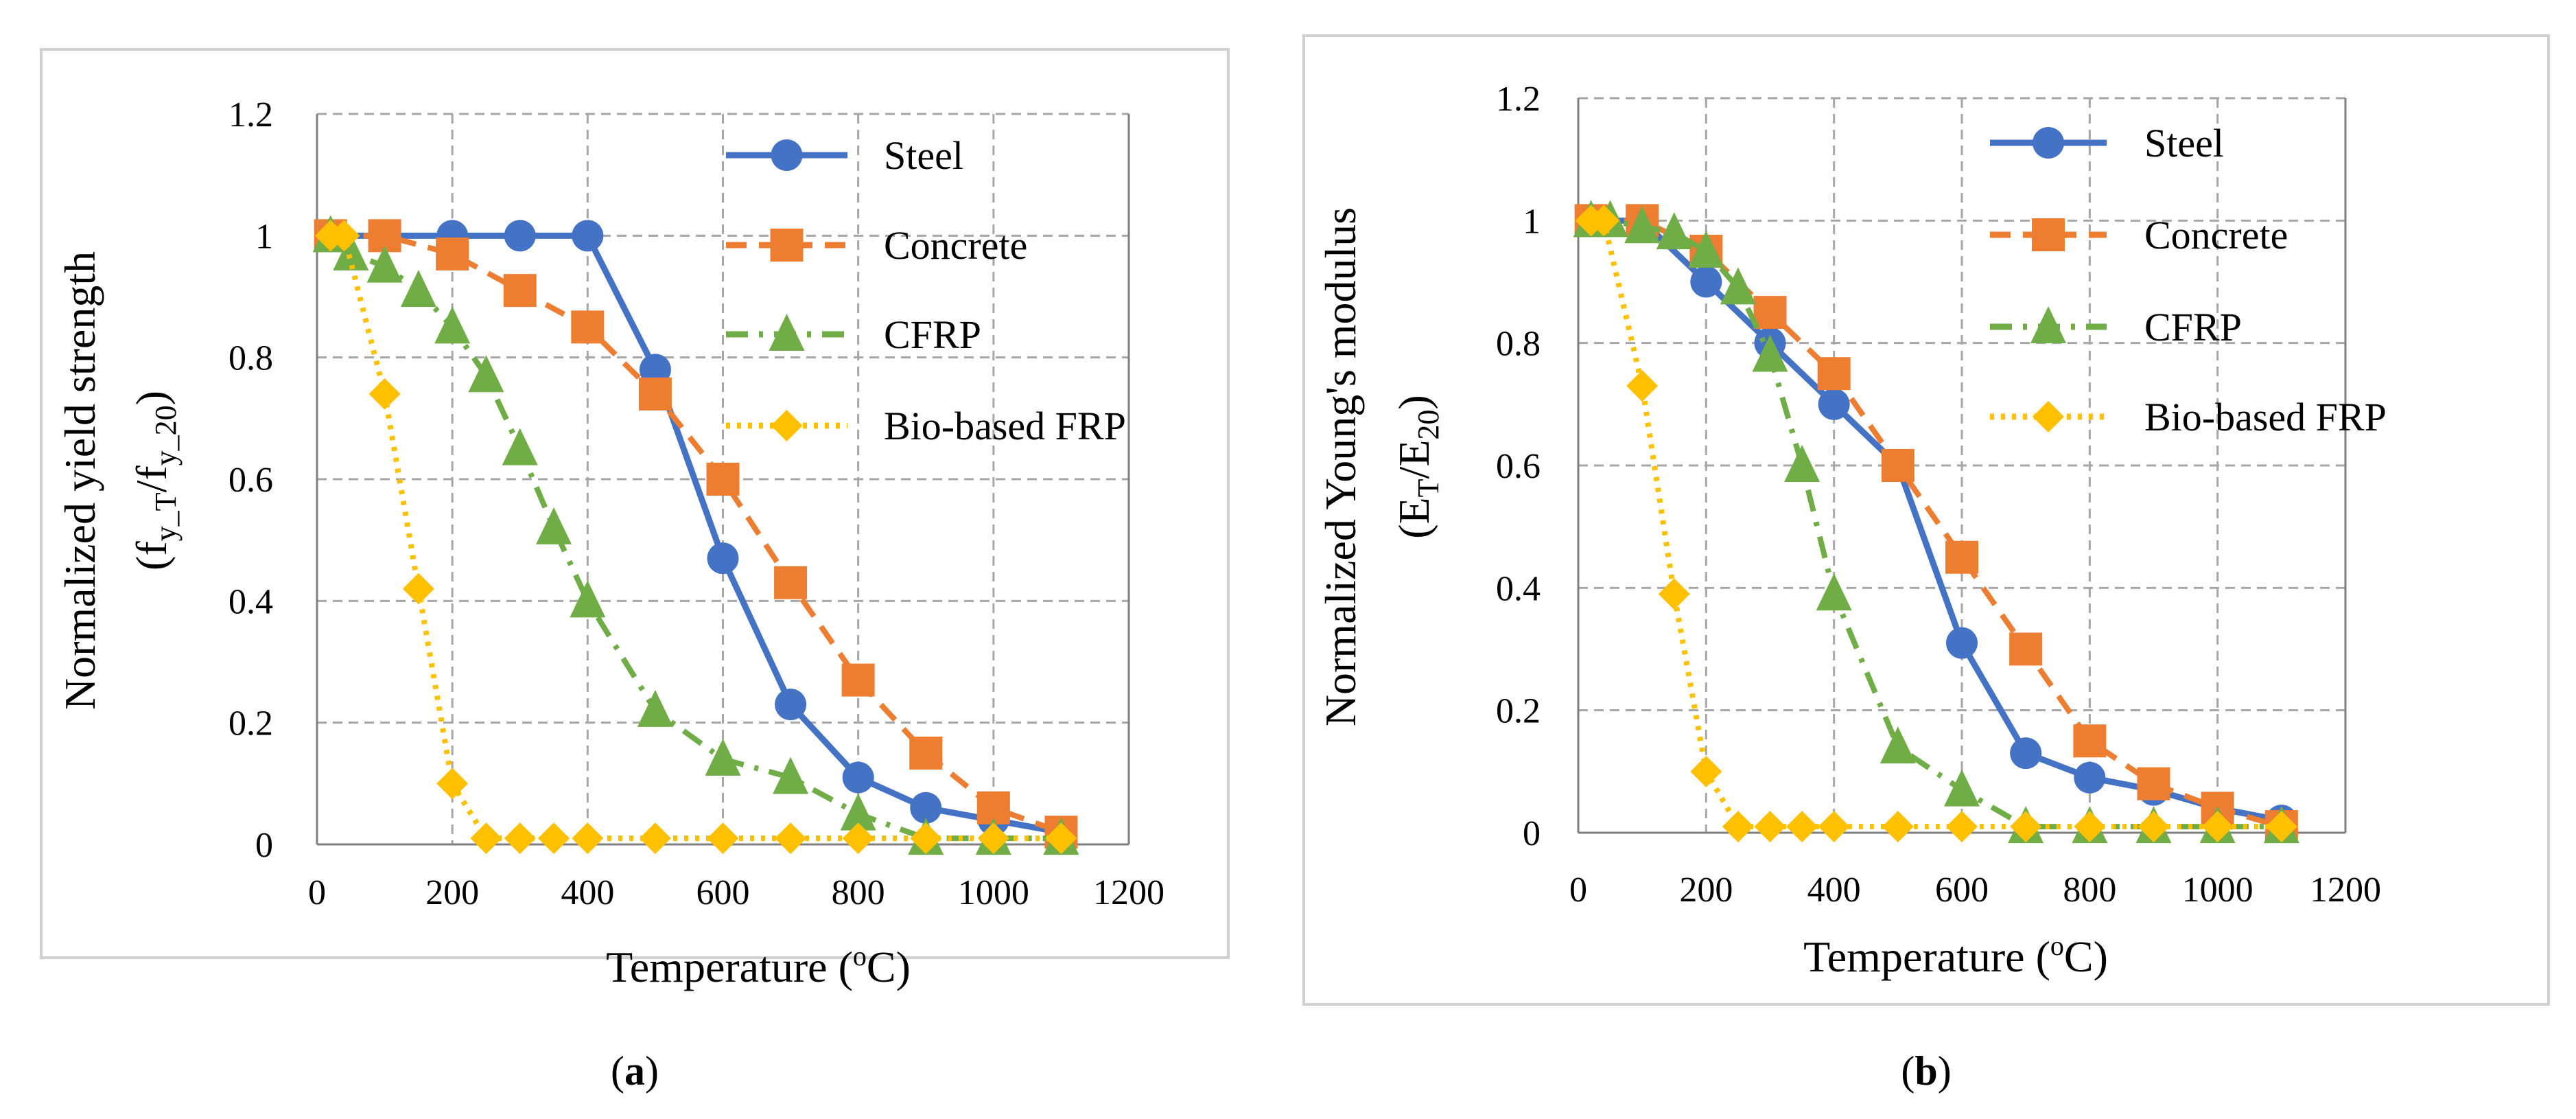 The image size is (2576, 1119). Describe the element at coordinates (889, 967) in the screenshot. I see `x-axis-label-end: C)` at that location.